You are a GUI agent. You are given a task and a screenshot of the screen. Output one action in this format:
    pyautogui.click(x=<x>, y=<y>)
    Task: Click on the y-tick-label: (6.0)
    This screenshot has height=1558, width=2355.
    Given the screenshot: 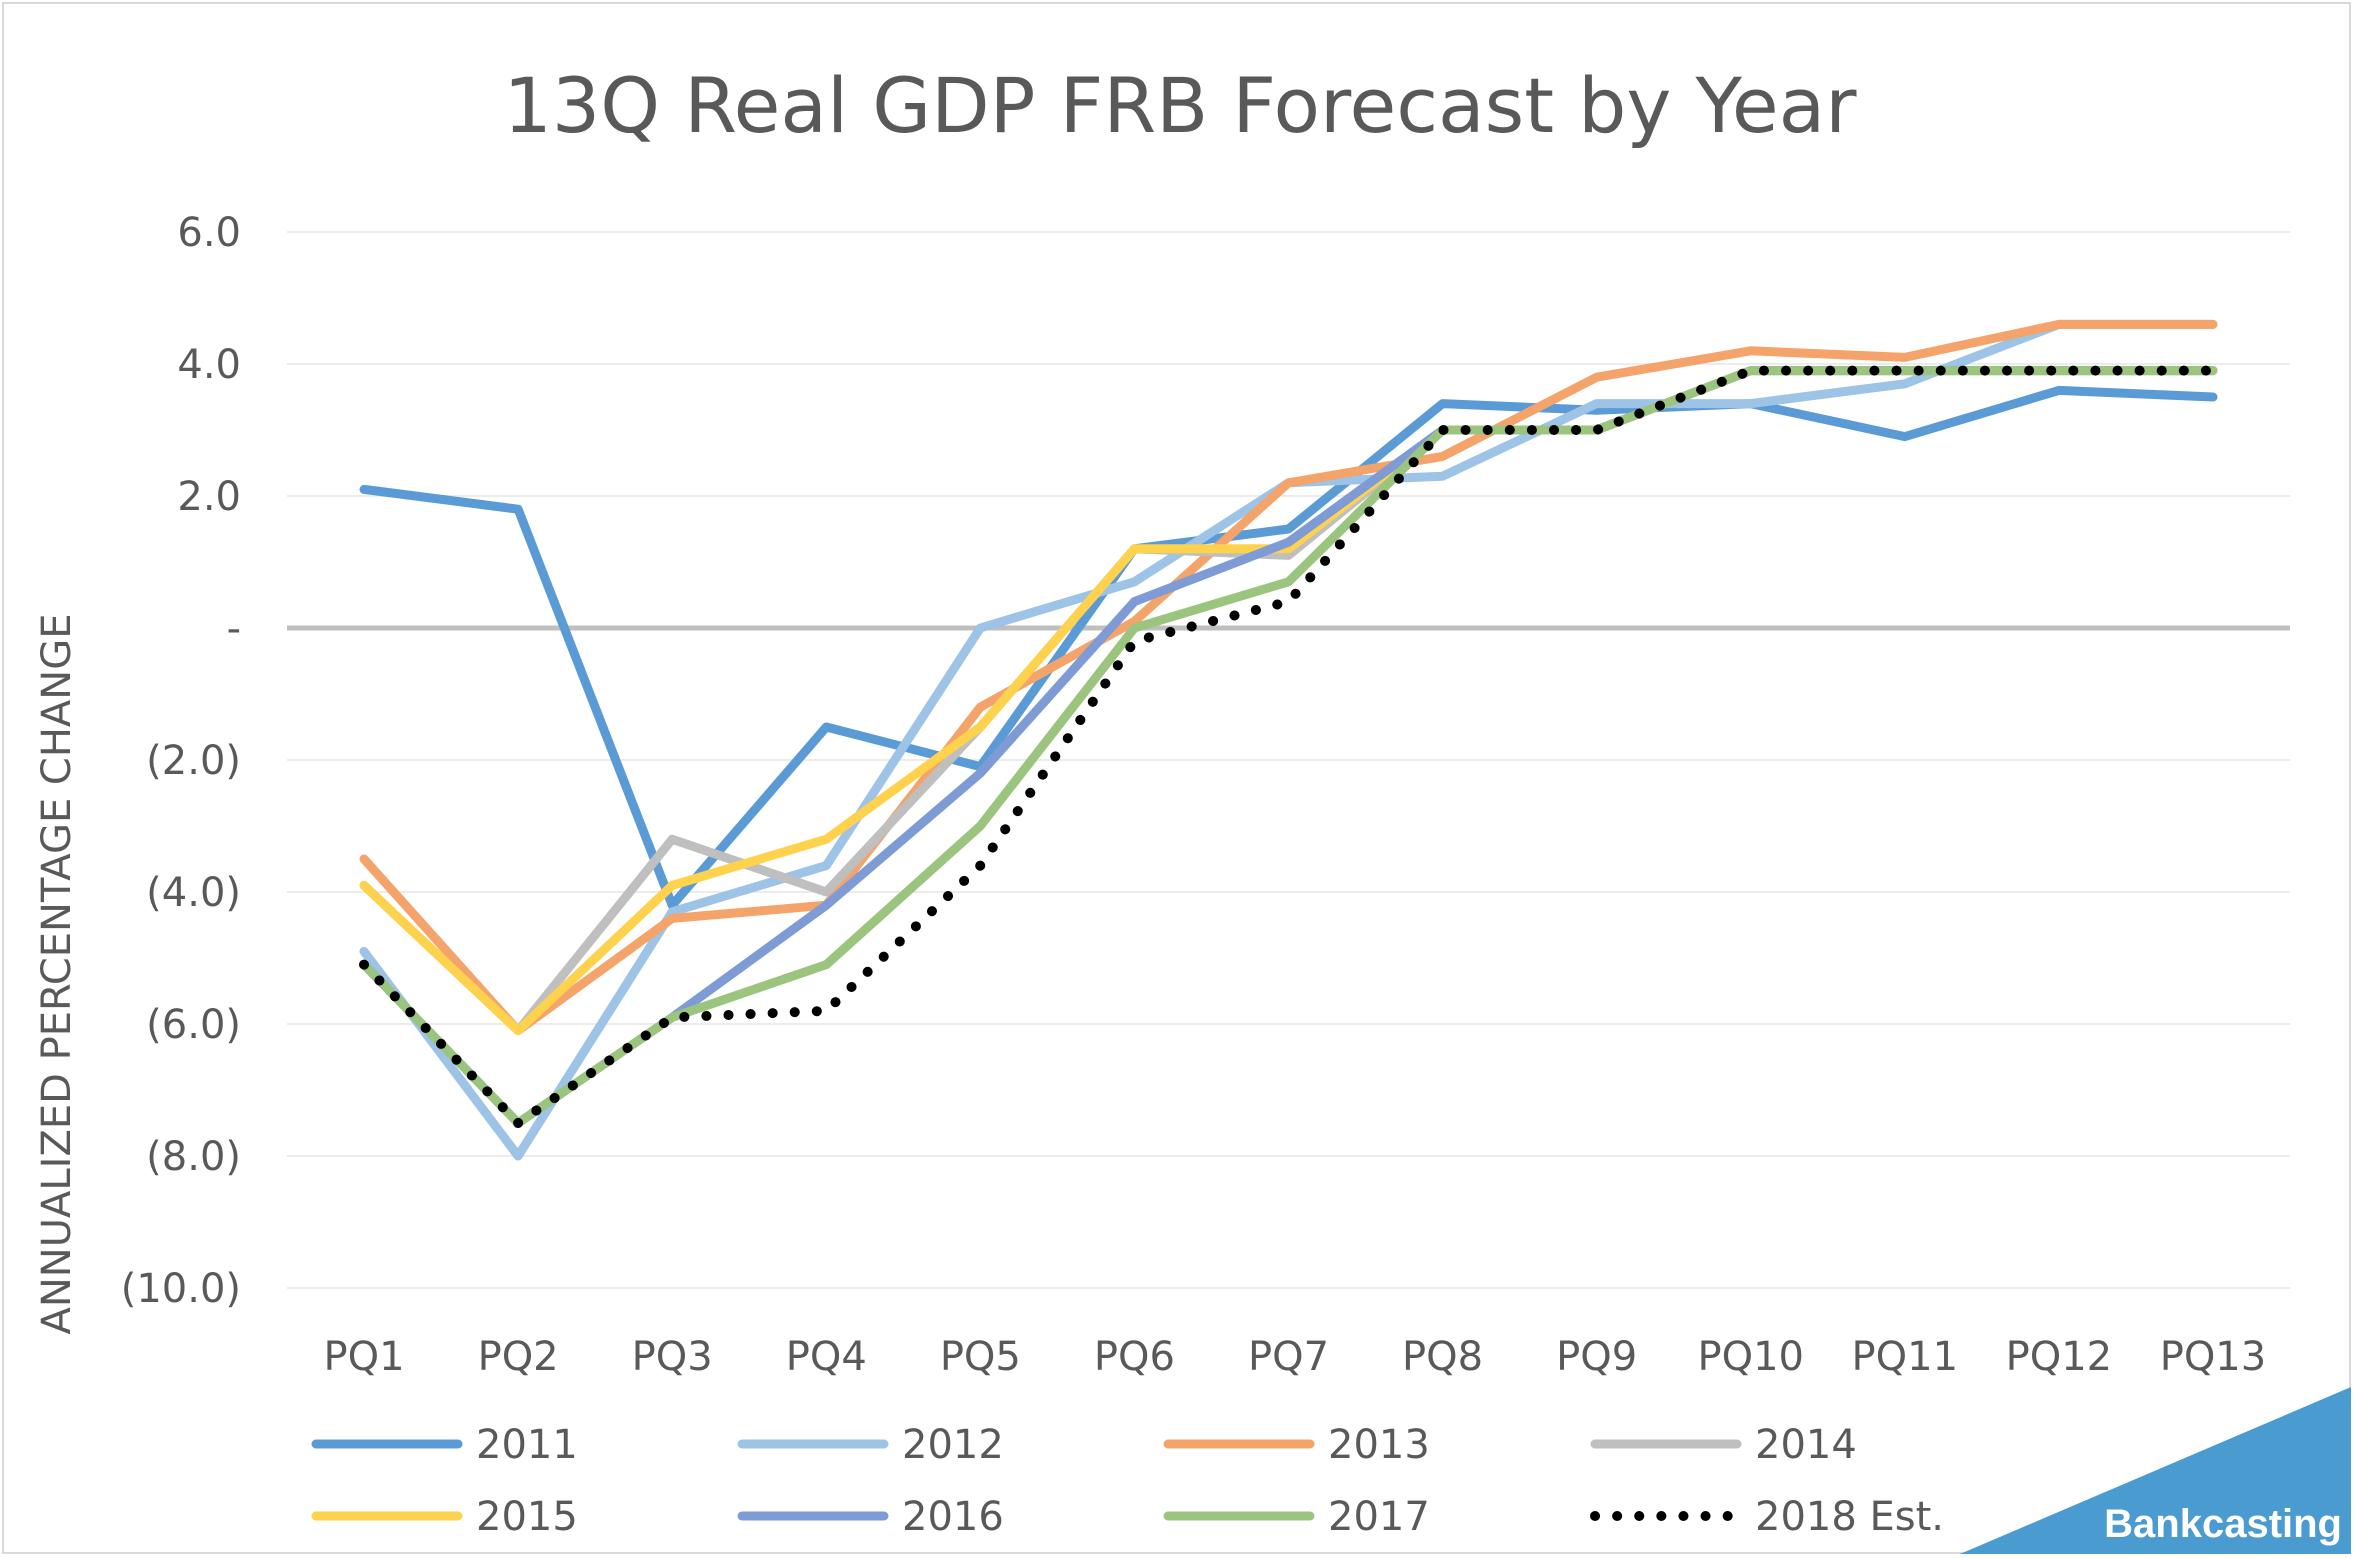 What is the action you would take?
    pyautogui.click(x=193, y=1025)
    